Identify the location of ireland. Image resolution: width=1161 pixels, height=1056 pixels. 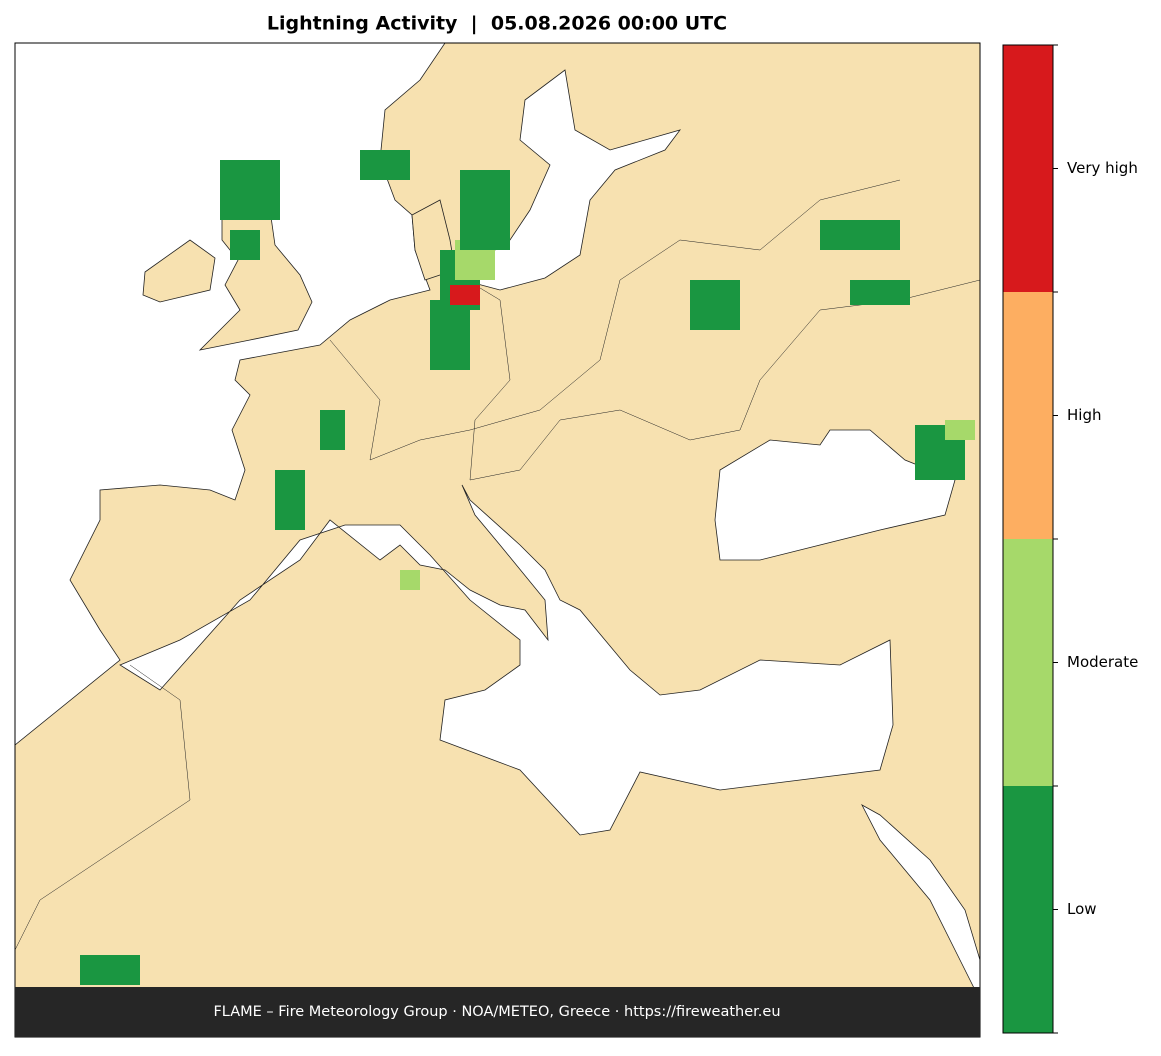
(179, 271).